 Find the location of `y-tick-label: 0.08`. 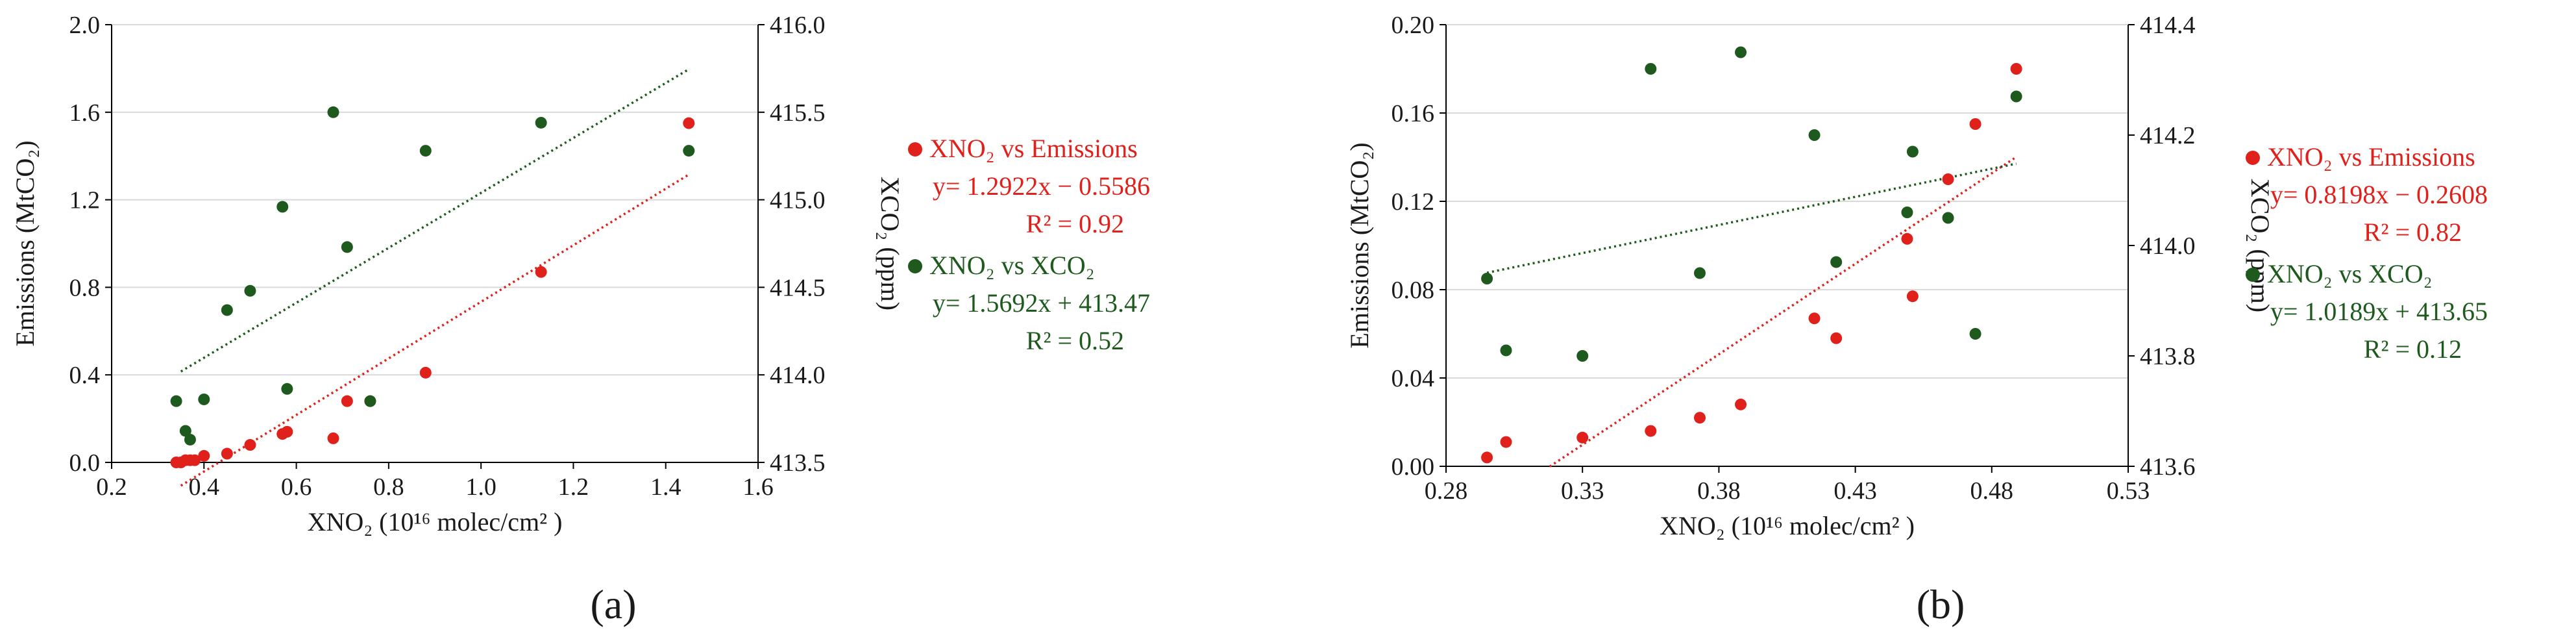

y-tick-label: 0.08 is located at coordinates (1413, 290).